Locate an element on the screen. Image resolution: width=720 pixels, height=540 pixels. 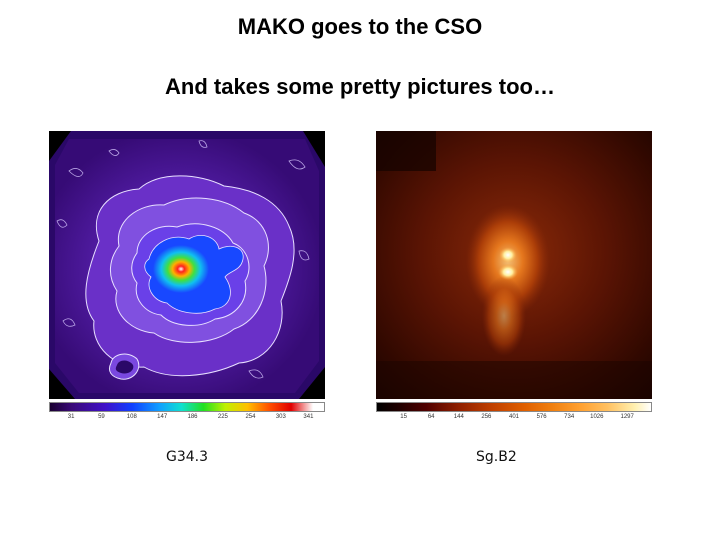
colorbar-tick: 576 is located at coordinates (541, 417).